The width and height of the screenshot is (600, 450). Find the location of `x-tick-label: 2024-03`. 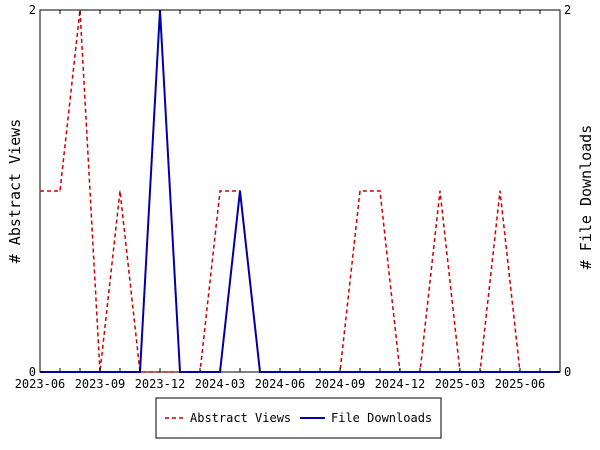

x-tick-label: 2024-03 is located at coordinates (220, 384).